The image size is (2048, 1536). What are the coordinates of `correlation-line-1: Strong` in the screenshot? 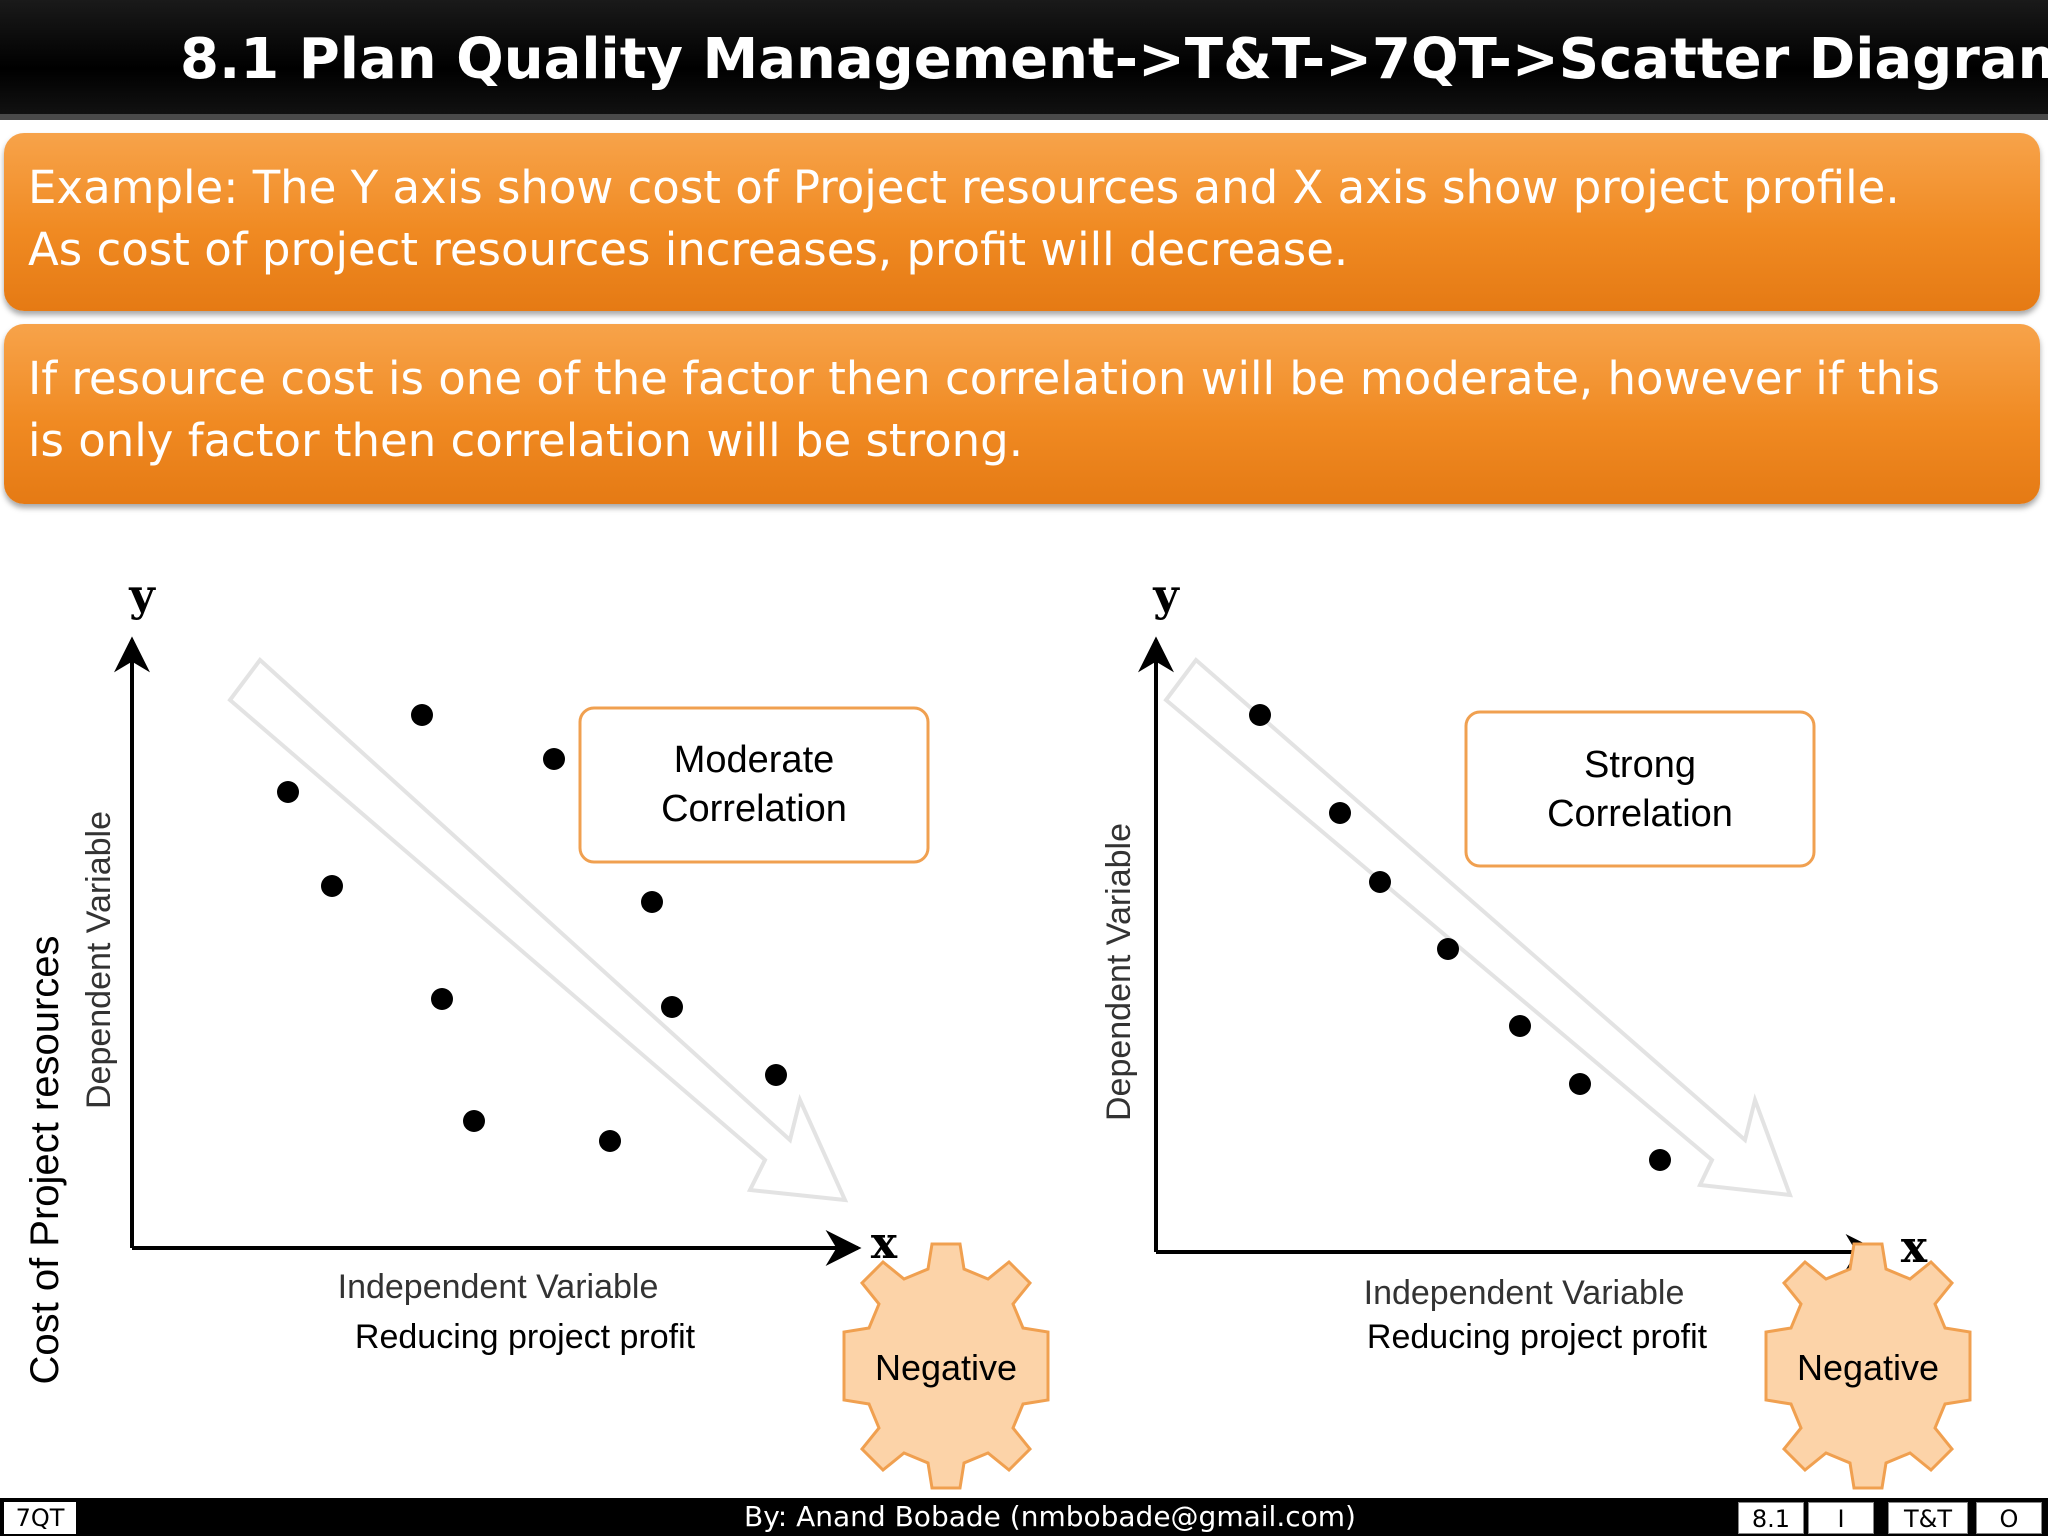 It's located at (1640, 765).